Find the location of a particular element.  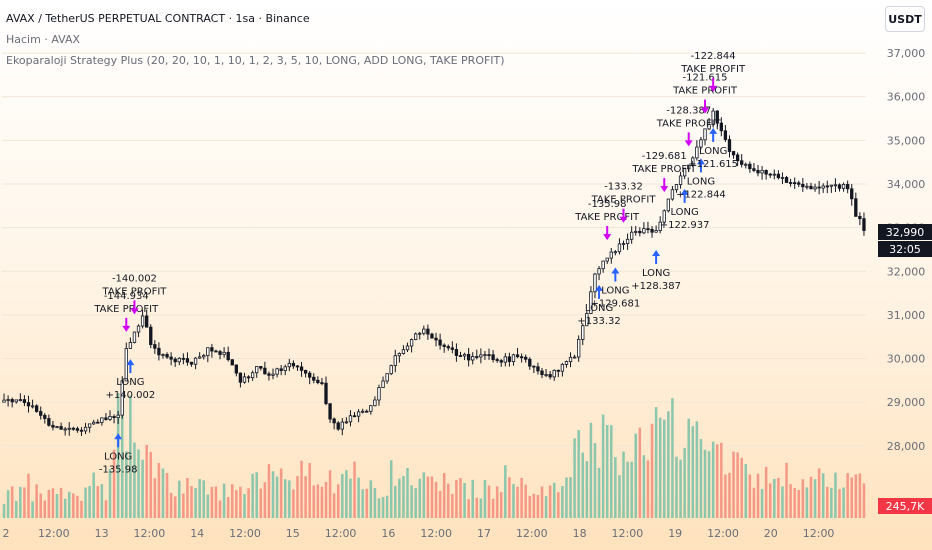

take-profit-arrow is located at coordinates (126, 324).